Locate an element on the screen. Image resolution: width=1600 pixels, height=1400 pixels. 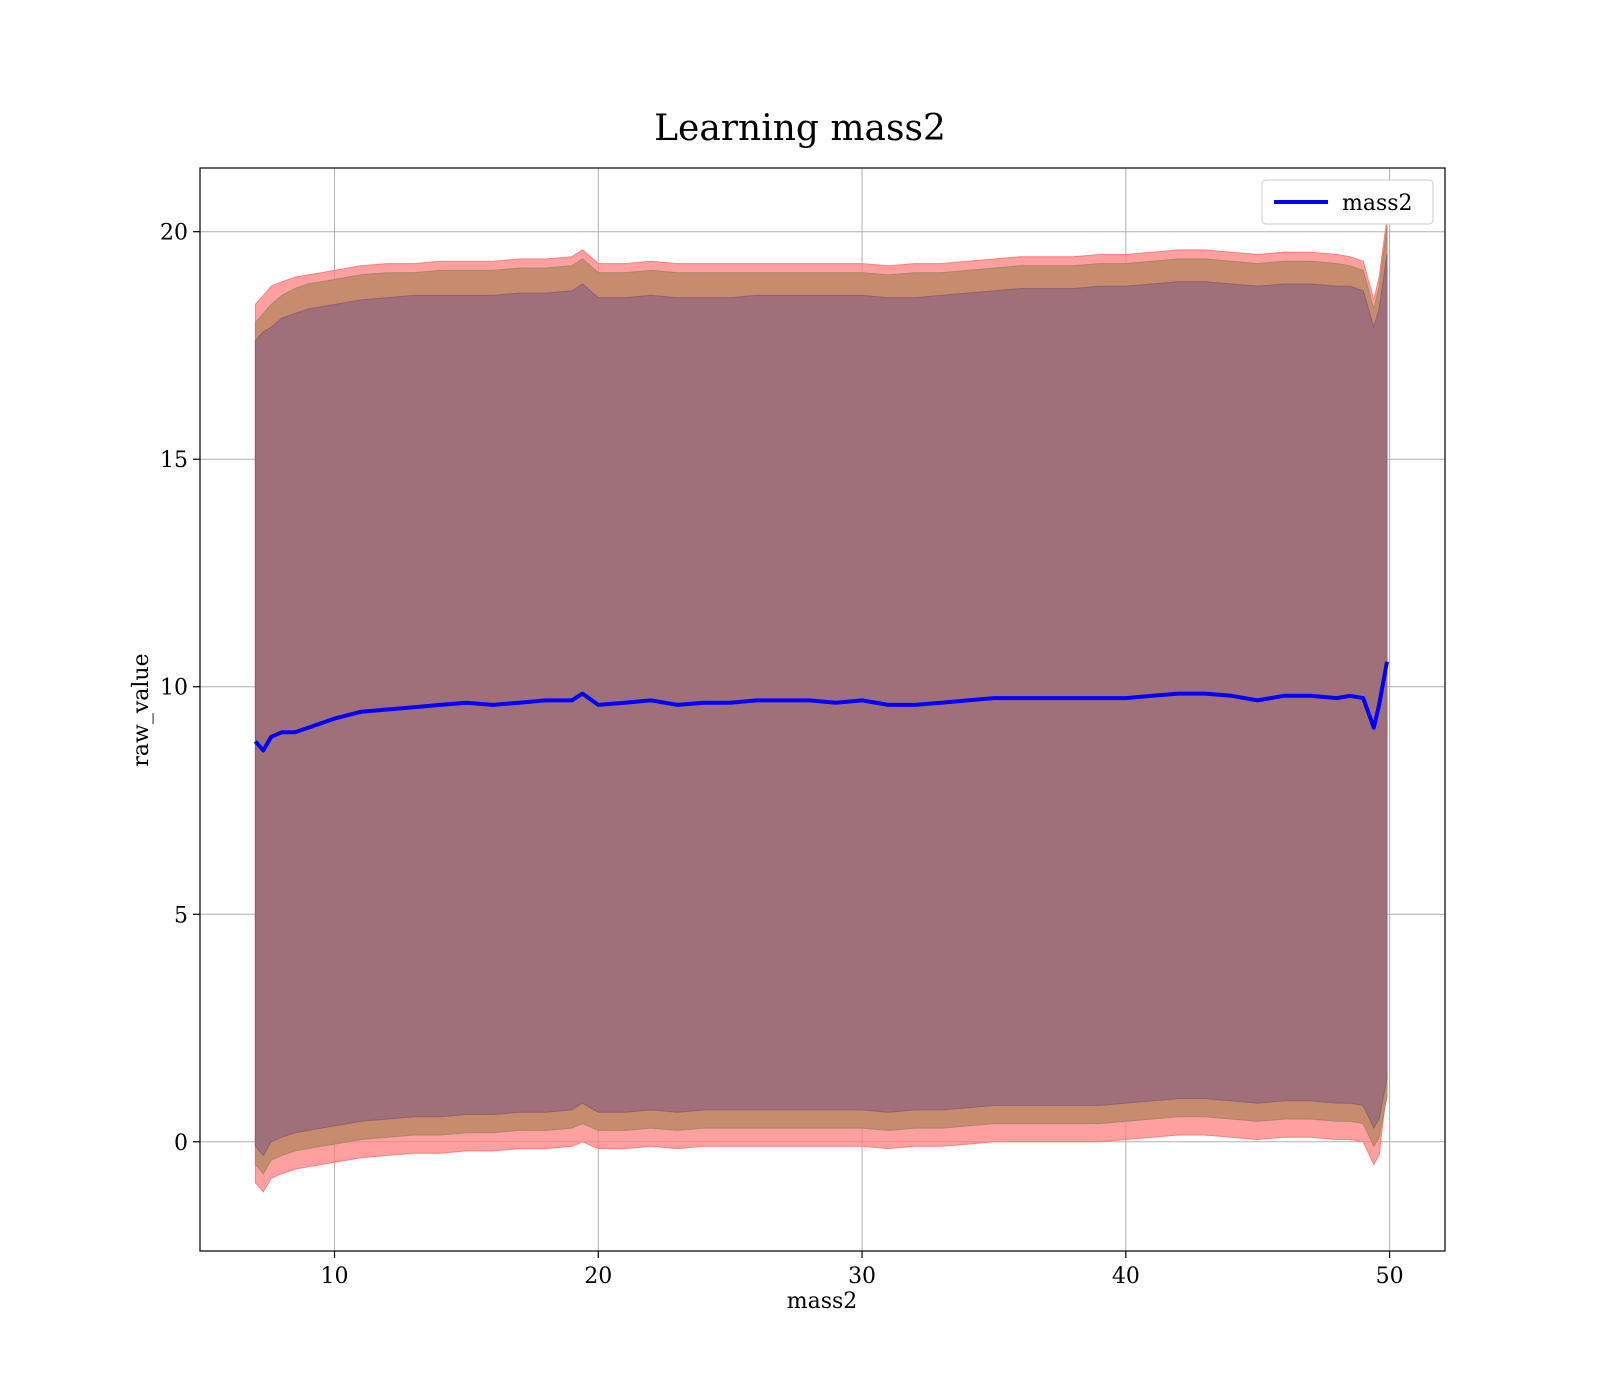
y-axis-label: raw_value is located at coordinates (141, 709).